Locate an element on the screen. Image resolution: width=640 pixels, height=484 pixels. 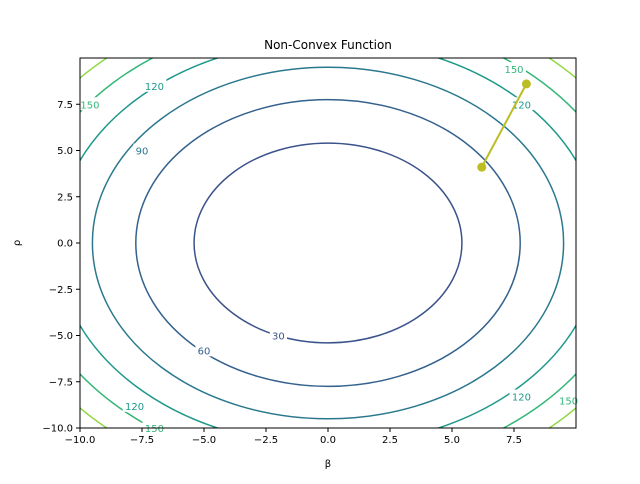
y-tick-label: 5.0 is located at coordinates (65, 151).